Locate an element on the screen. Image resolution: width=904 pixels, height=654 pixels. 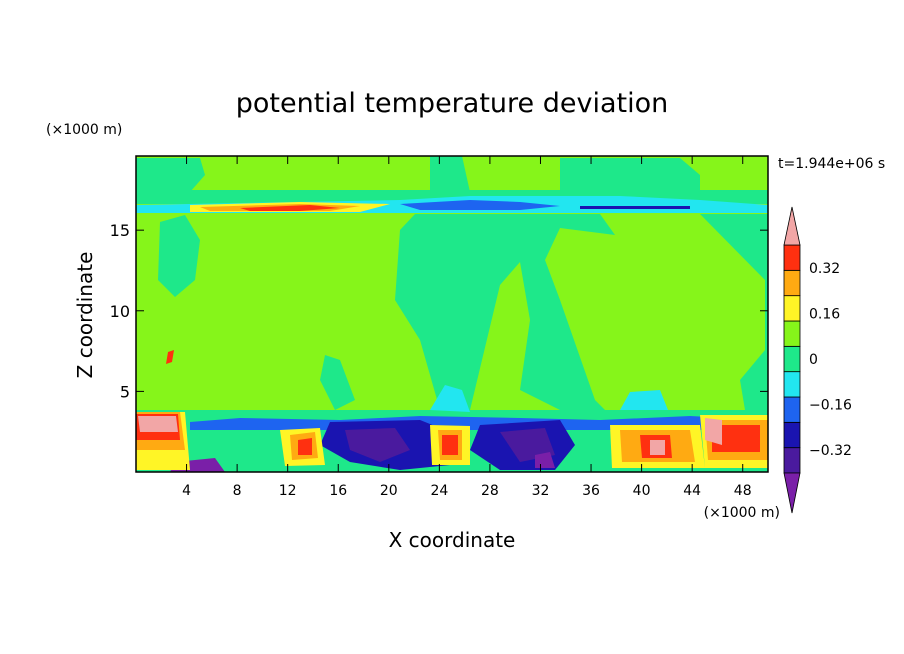
boundary-layer-darkest is located at coordinates (362, 462).